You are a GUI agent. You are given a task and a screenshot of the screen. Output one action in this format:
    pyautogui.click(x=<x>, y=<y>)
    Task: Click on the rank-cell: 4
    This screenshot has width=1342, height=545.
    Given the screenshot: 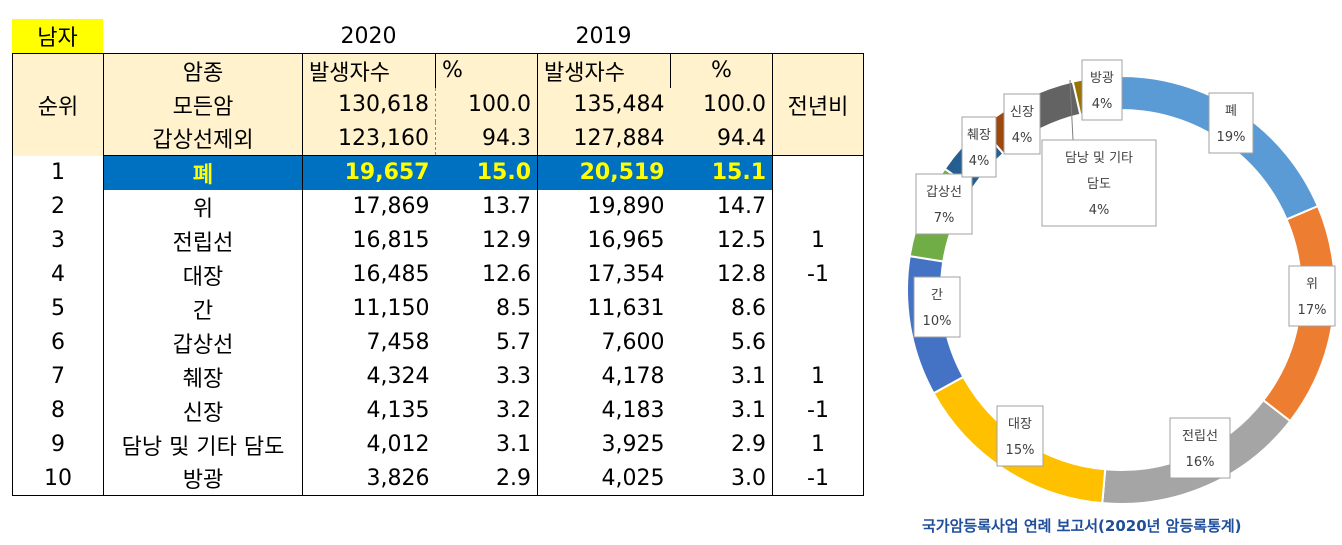 What is the action you would take?
    pyautogui.click(x=58, y=274)
    